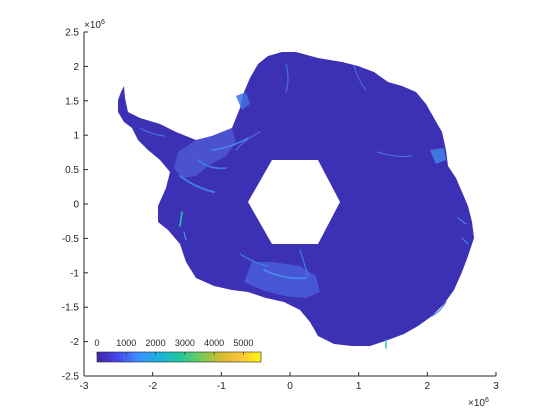 The height and width of the screenshot is (420, 560). What do you see at coordinates (179, 357) in the screenshot?
I see `colorbar-bar` at bounding box center [179, 357].